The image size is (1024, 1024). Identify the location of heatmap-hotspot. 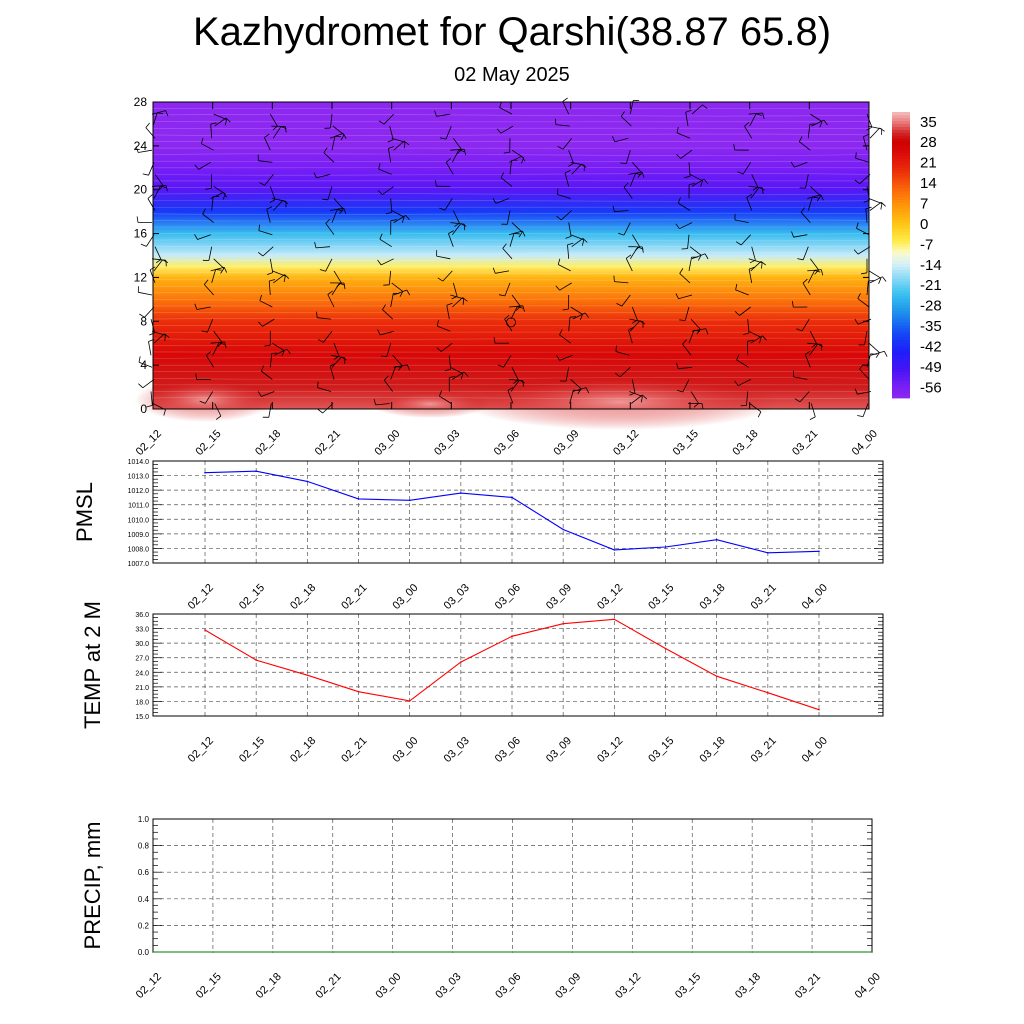
(430, 404).